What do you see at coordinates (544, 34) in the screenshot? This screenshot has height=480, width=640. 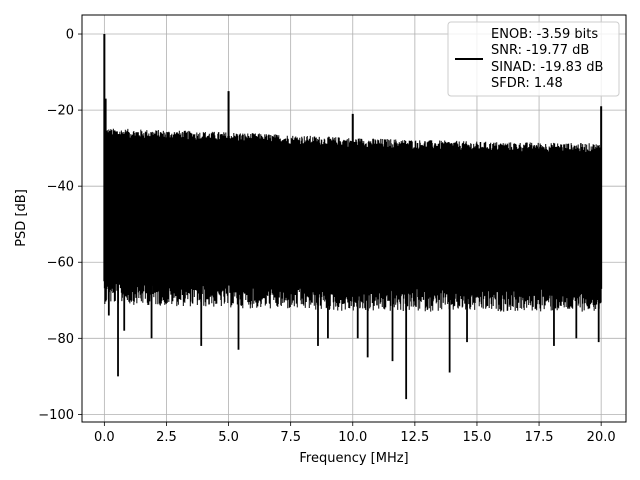 I see `legend-entry-enob: ENOB: -3.59 bits` at bounding box center [544, 34].